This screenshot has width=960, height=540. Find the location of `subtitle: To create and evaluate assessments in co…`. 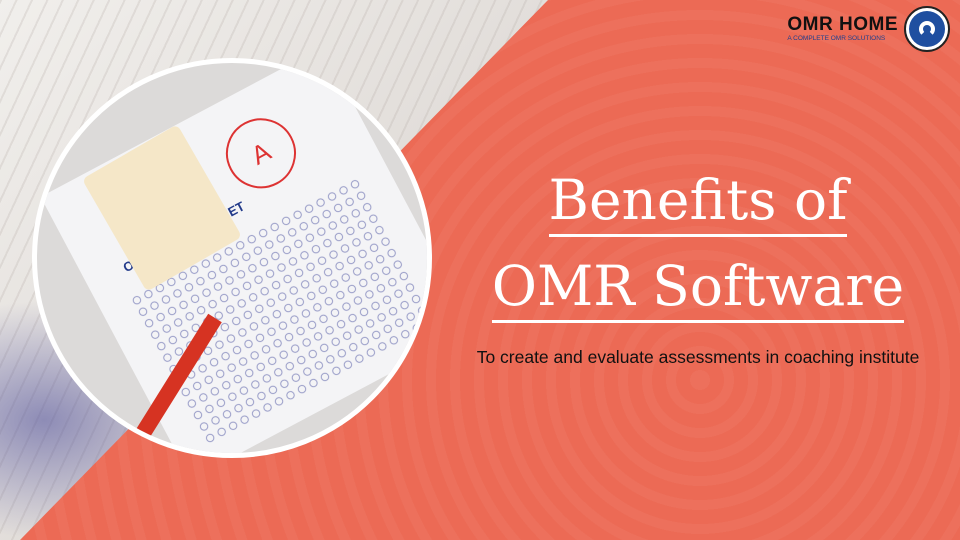

subtitle: To create and evaluate assessments in co… is located at coordinates (698, 357).